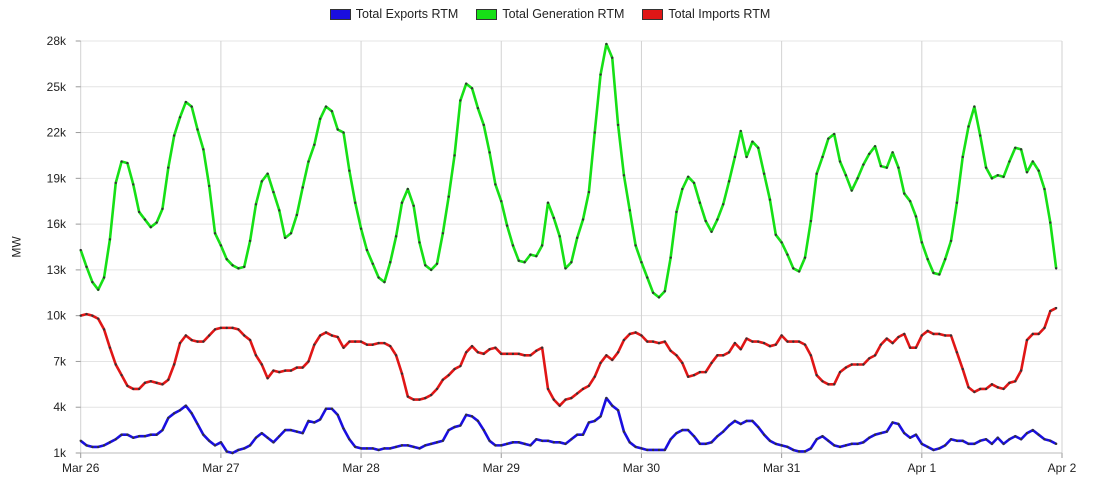  I want to click on y-tick-label: 28k, so click(57, 41).